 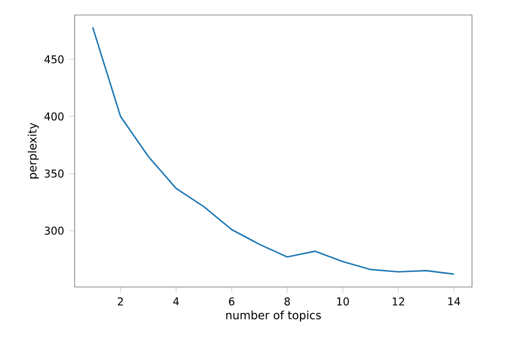 What do you see at coordinates (343, 301) in the screenshot?
I see `x-tick-label: 10` at bounding box center [343, 301].